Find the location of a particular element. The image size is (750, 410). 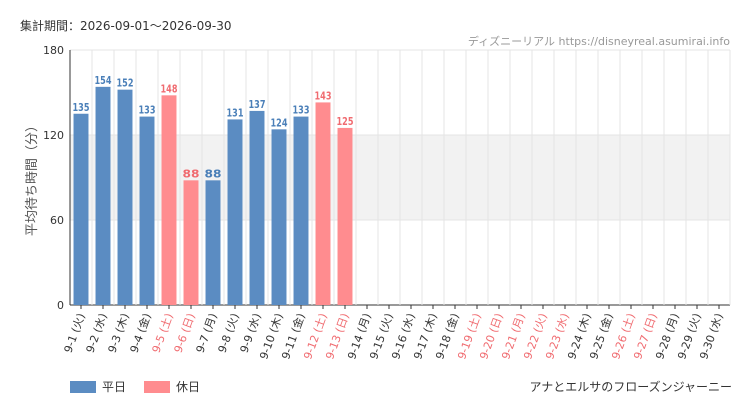

data-label: 131 is located at coordinates (235, 112).